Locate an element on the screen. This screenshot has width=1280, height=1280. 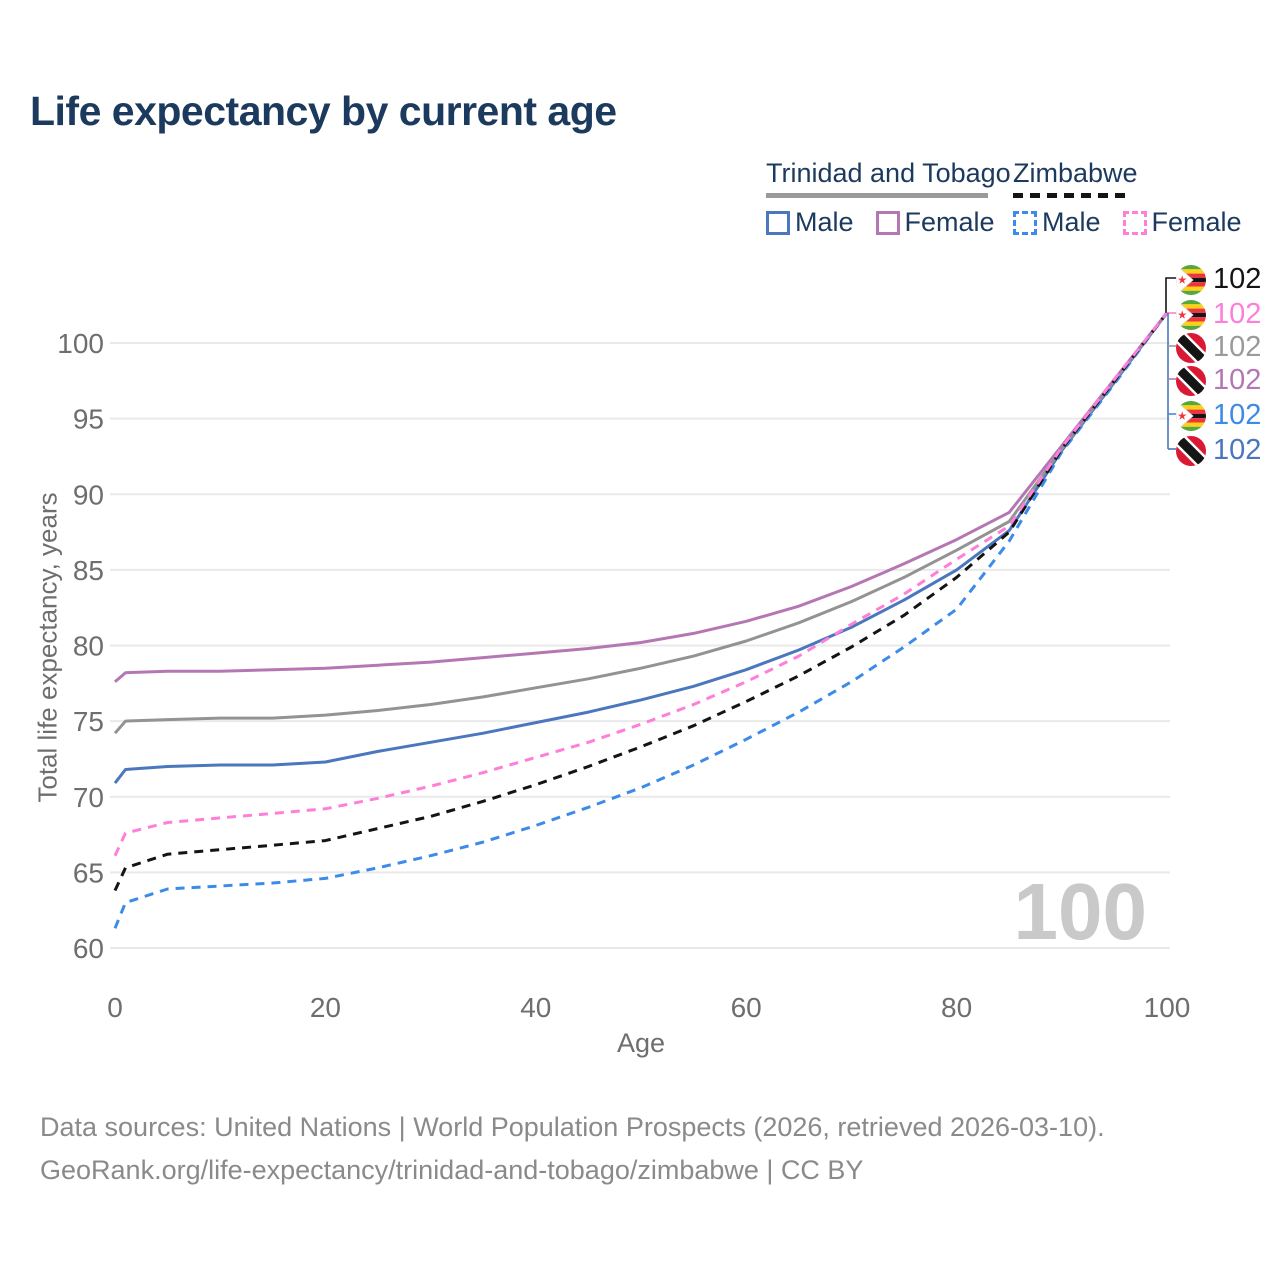
y-tick-label: 60 is located at coordinates (88, 948).